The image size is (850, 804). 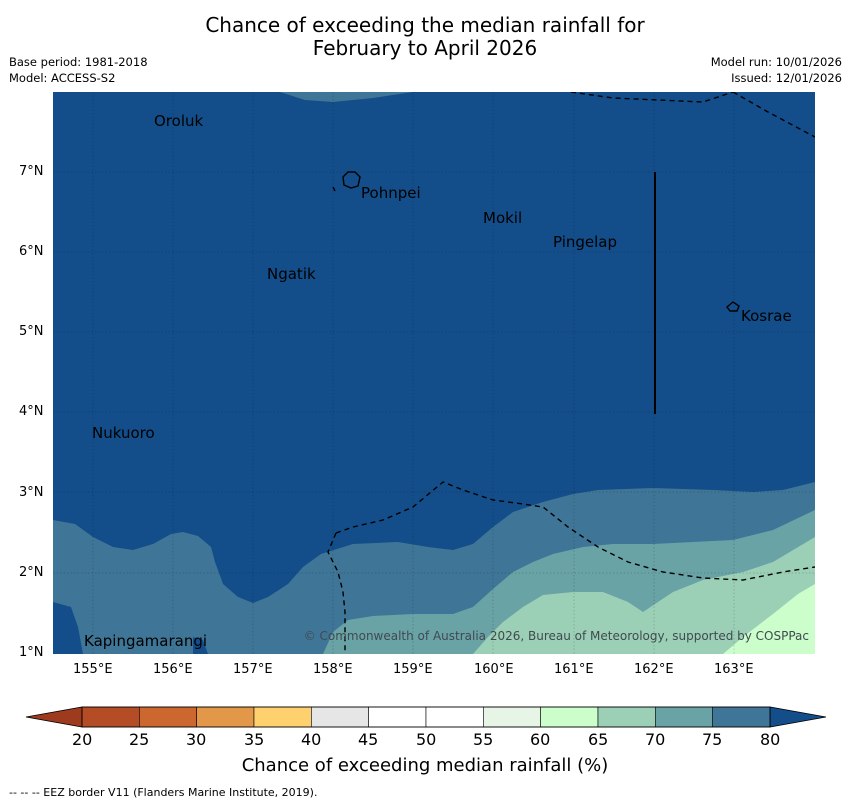 I want to click on kosrae-island, so click(x=733, y=306).